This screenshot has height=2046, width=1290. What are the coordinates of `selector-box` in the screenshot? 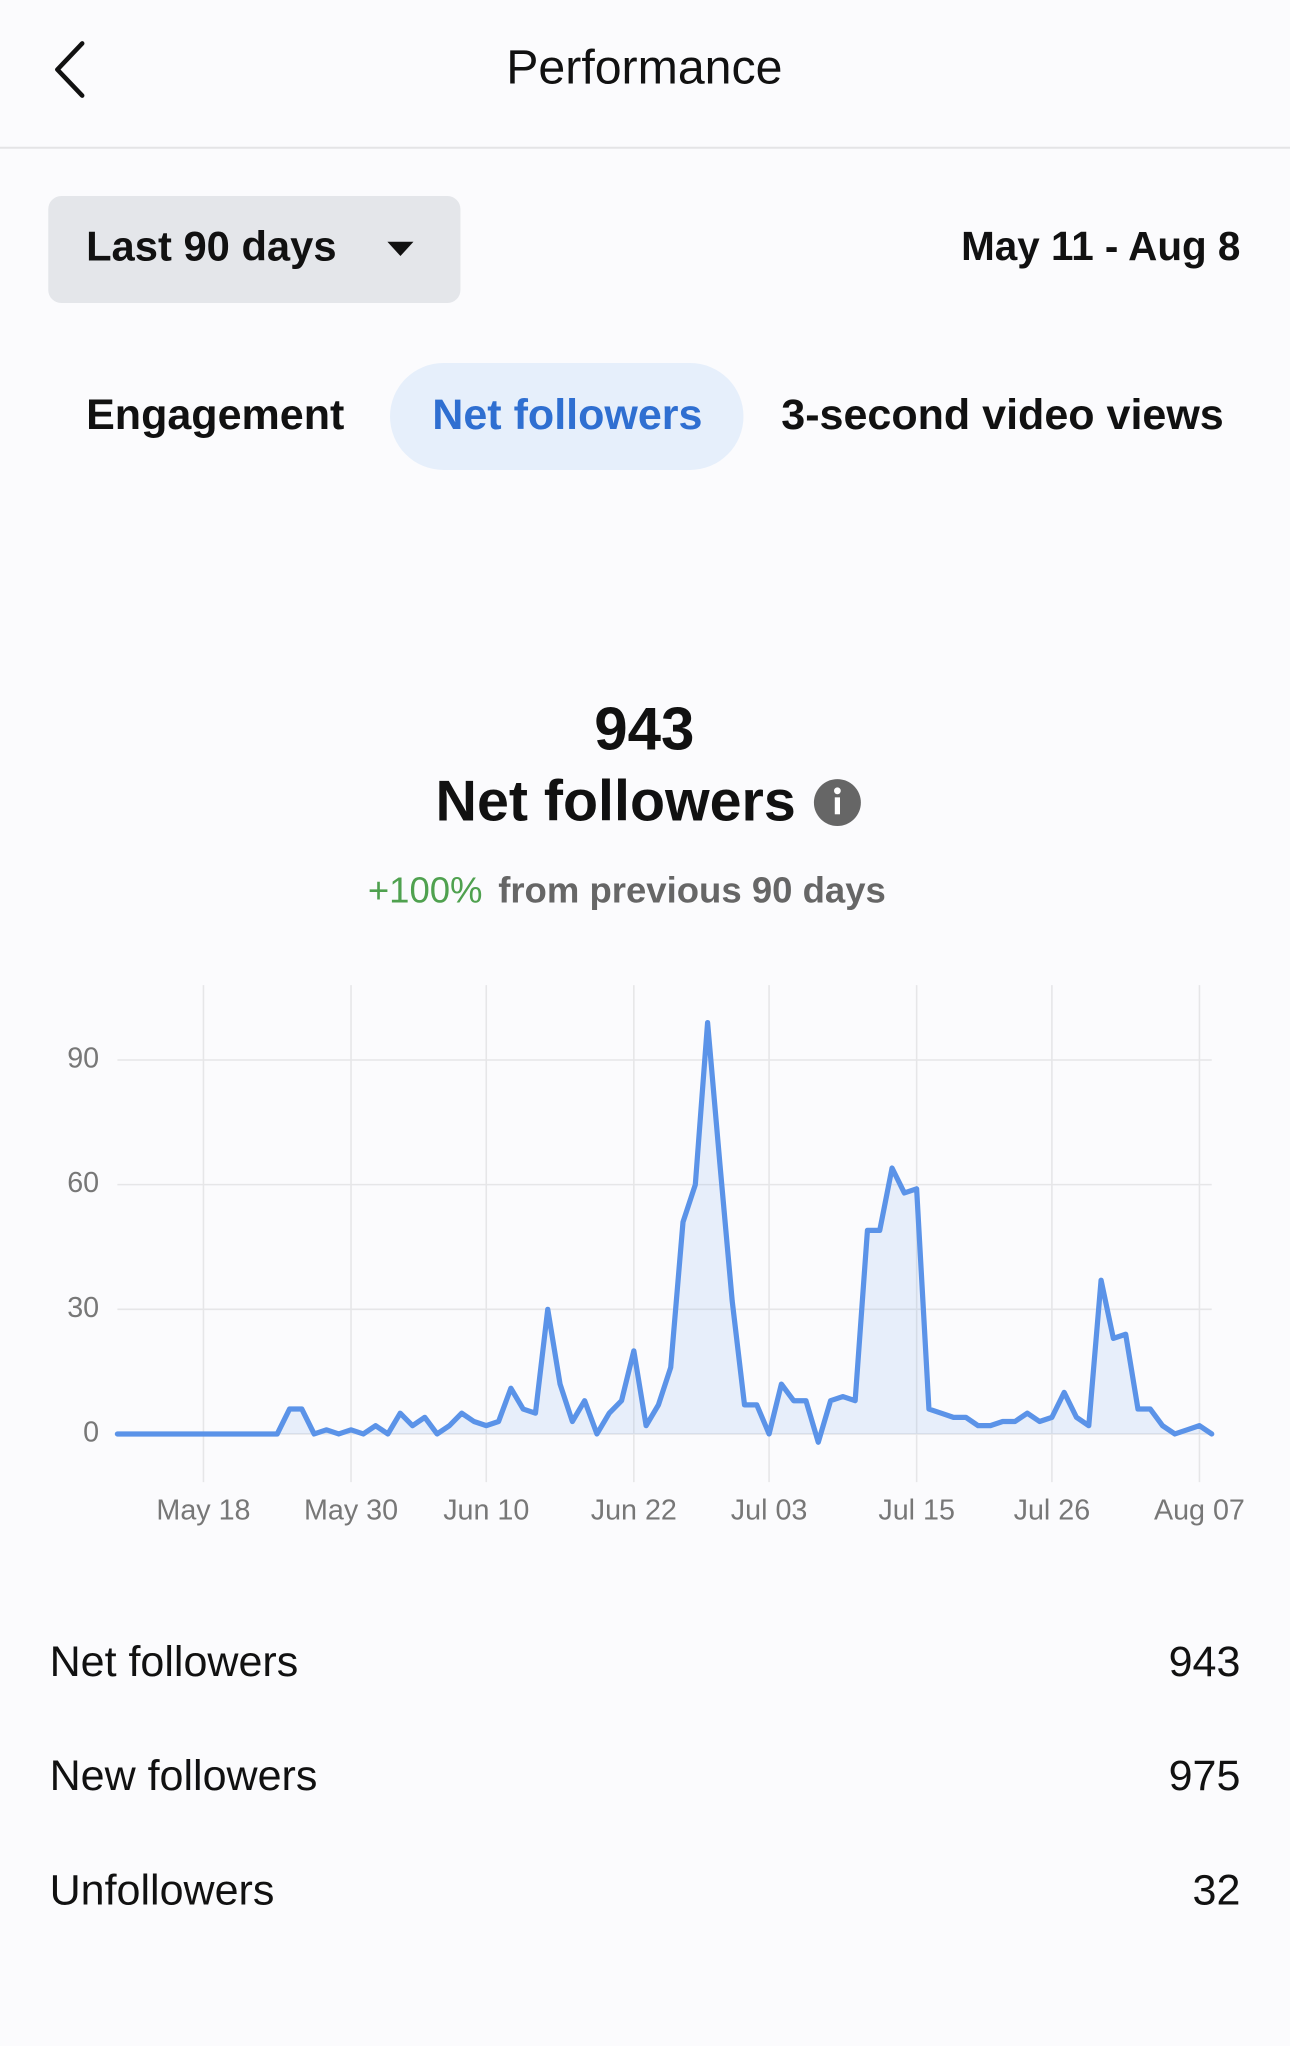 It's located at (254, 249).